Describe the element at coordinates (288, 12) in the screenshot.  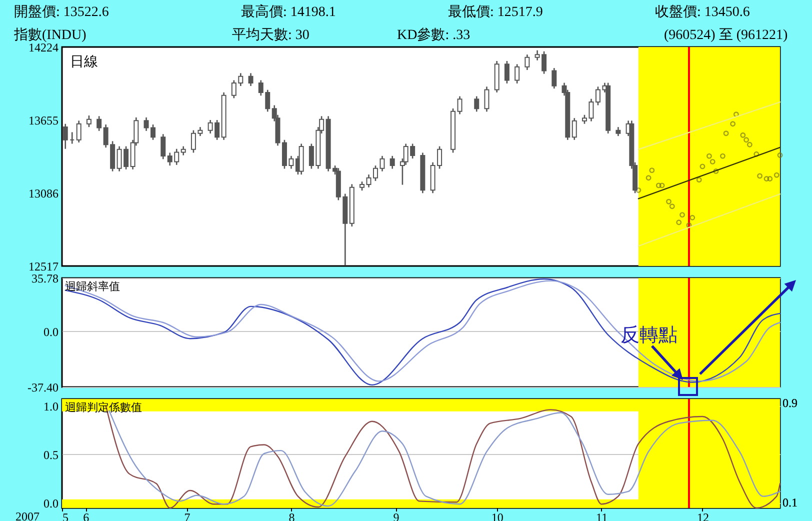
I see `text: 最高價: 14198.1` at that location.